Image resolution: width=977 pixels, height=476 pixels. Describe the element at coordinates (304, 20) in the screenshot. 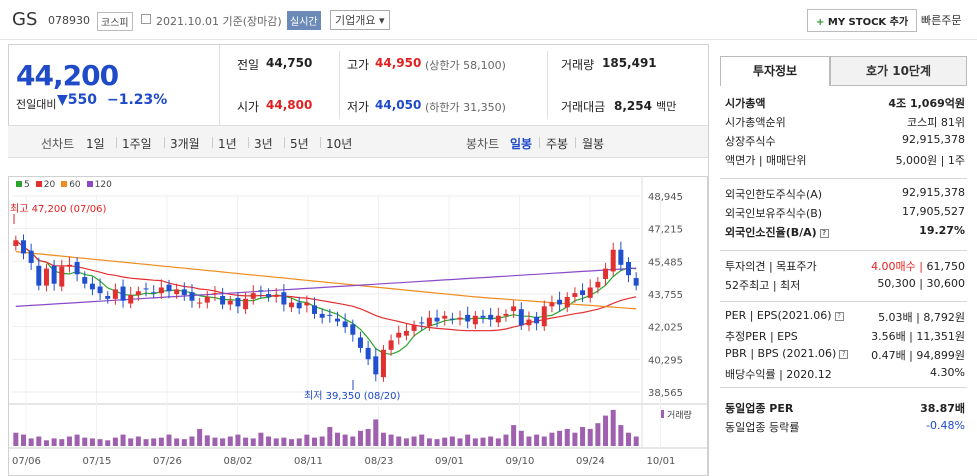

I see `realtime-button: 실시간` at that location.